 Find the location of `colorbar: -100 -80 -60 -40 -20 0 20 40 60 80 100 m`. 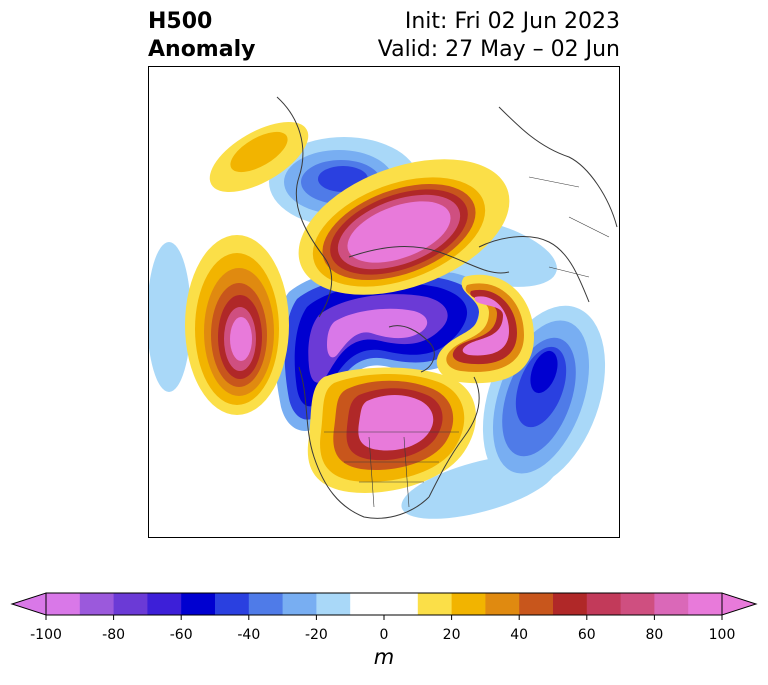

colorbar: -100 -80 -60 -40 -20 0 20 40 60 80 100 m is located at coordinates (384, 635).